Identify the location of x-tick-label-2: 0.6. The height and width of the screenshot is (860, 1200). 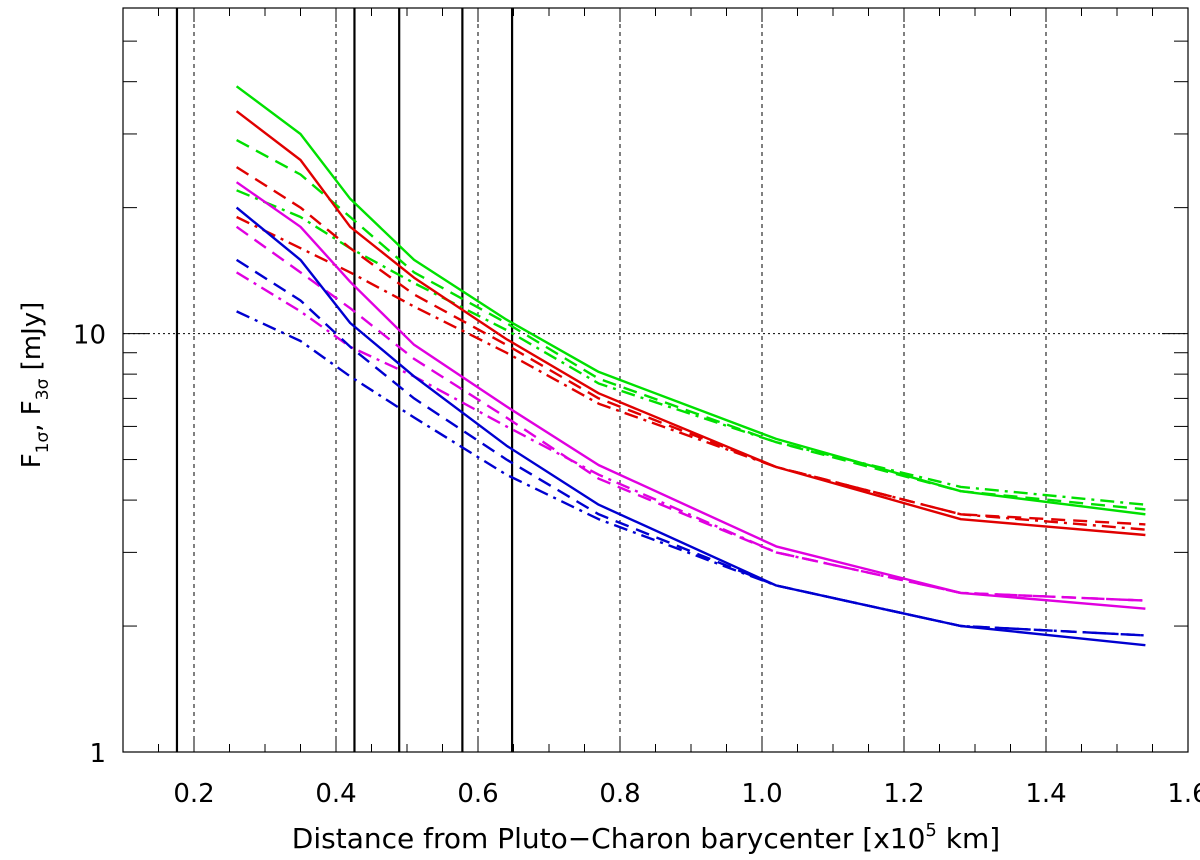
(477, 794).